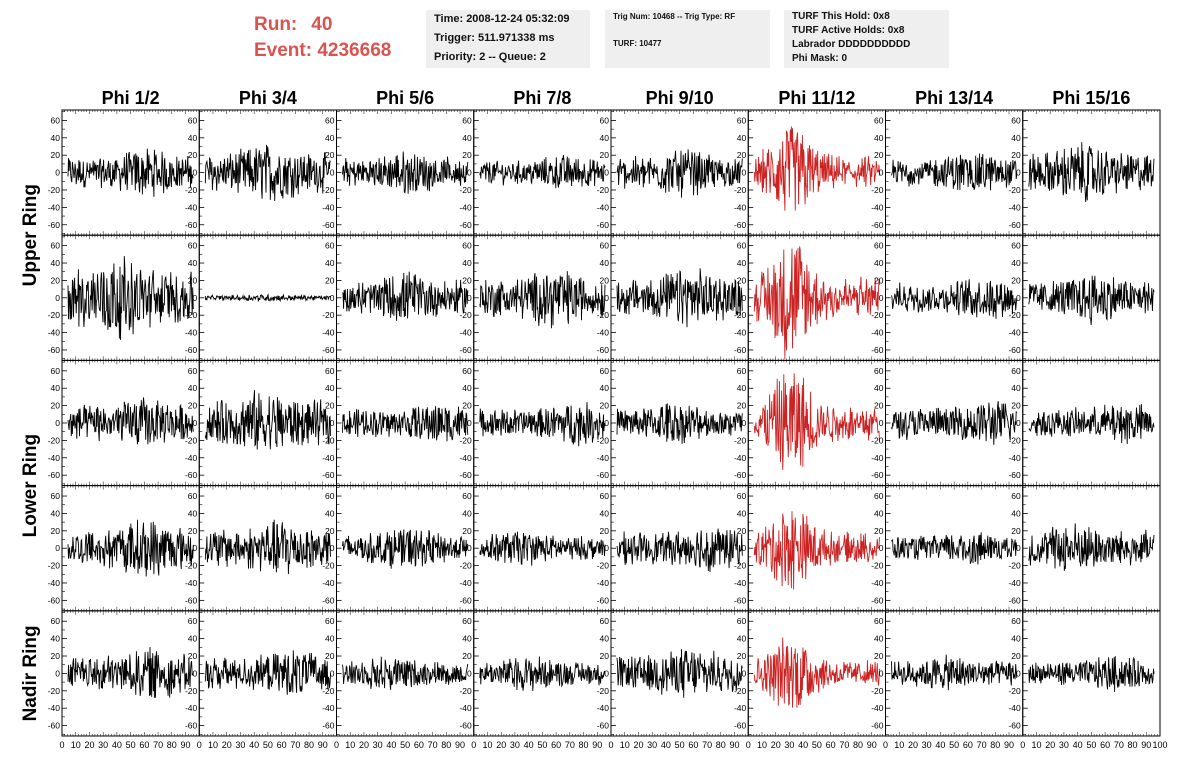  What do you see at coordinates (674, 16) in the screenshot?
I see `trig-num-text: Trig Num: 10468 -- Trig Type: RF` at bounding box center [674, 16].